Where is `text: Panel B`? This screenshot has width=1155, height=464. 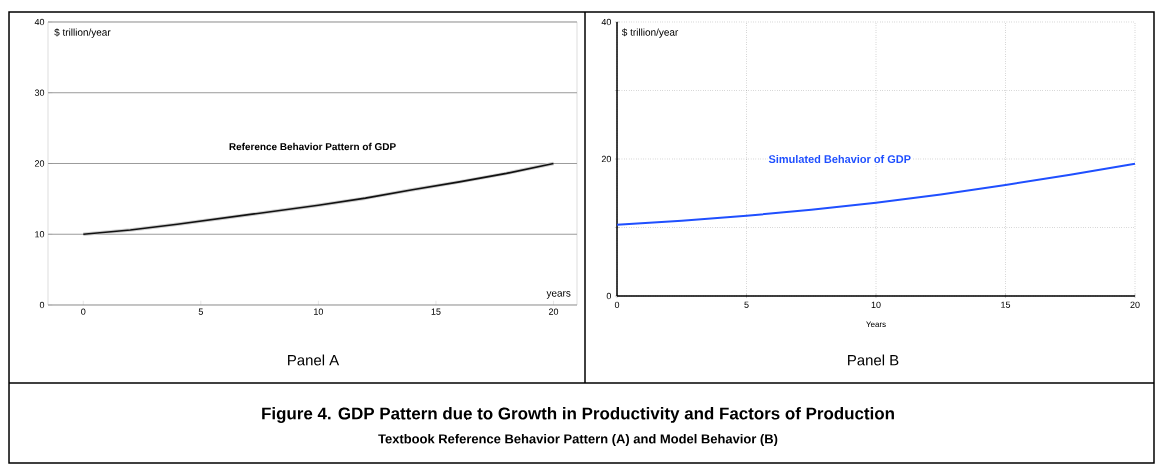
text: Panel B is located at coordinates (873, 360).